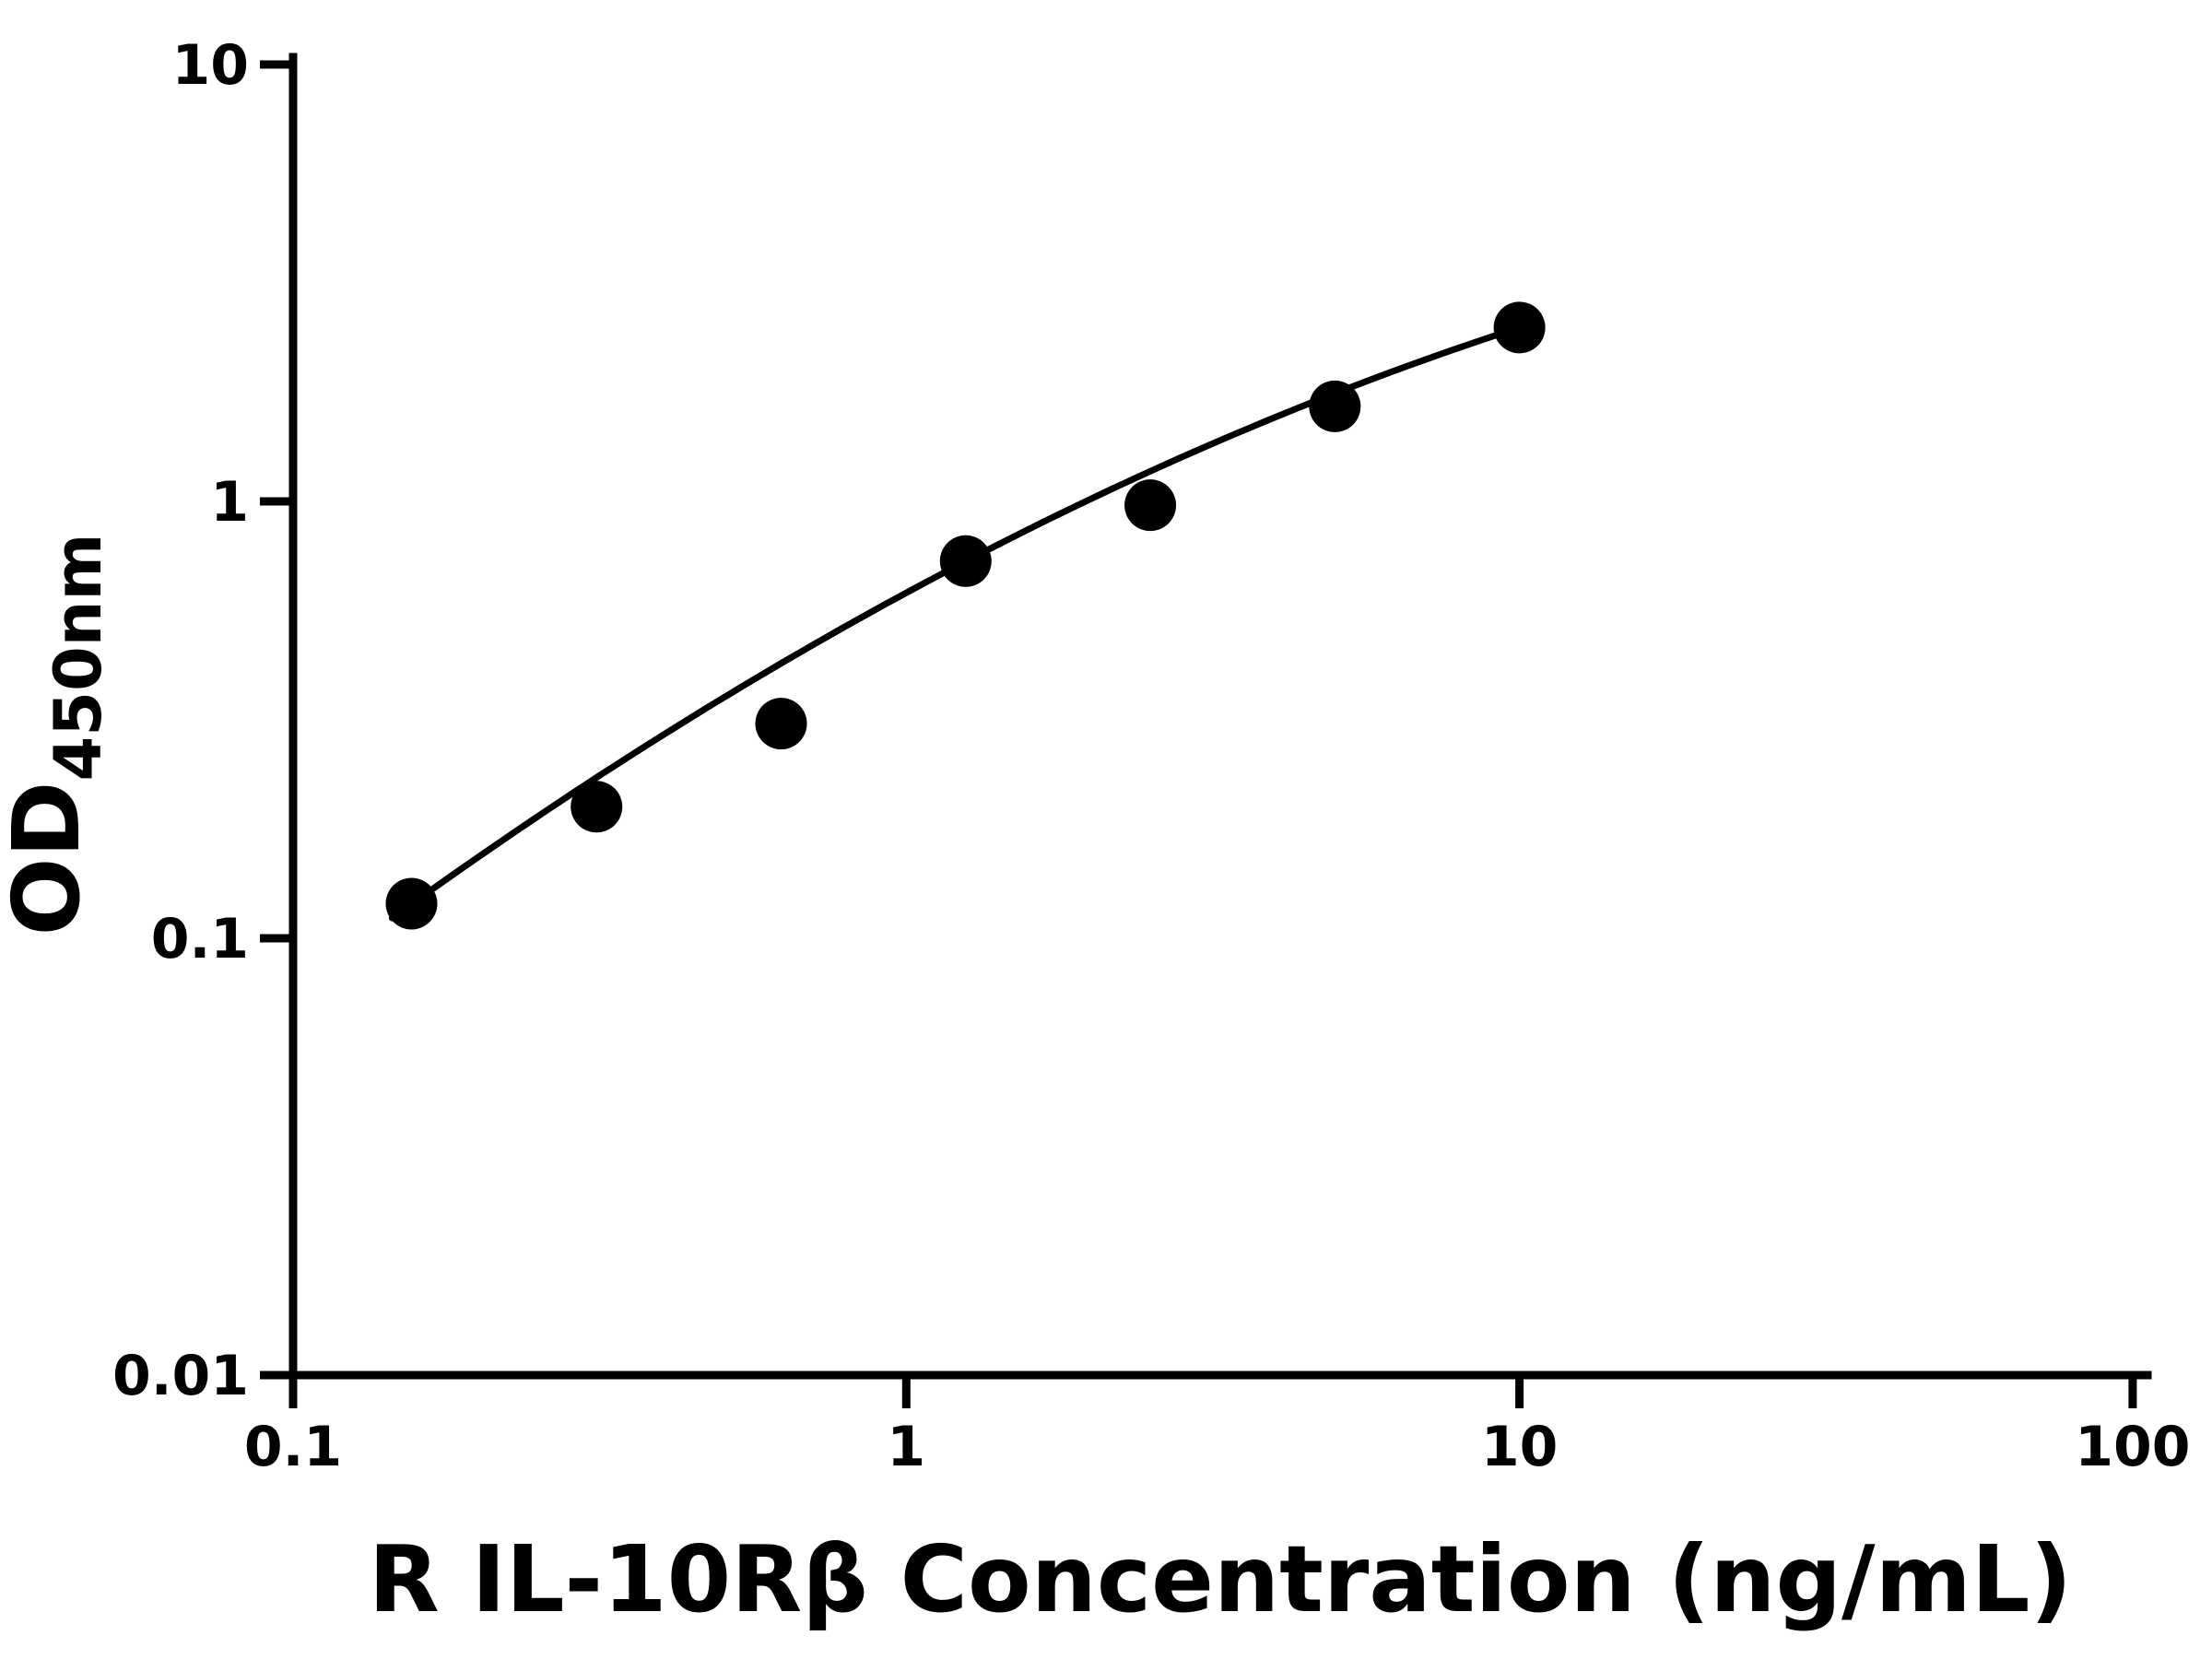  I want to click on y-tick-label: 0.01, so click(180, 1376).